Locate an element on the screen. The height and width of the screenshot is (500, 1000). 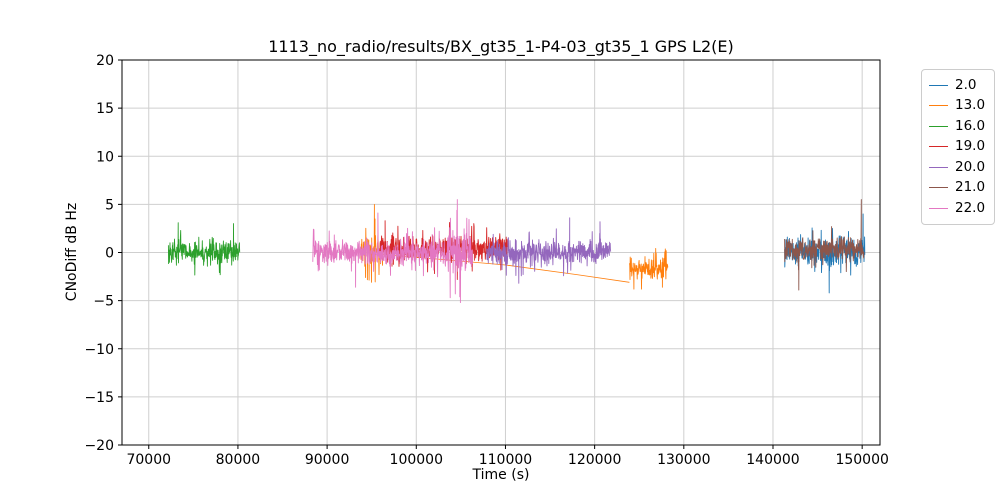
x-tick-label: 130000 is located at coordinates (683, 460).